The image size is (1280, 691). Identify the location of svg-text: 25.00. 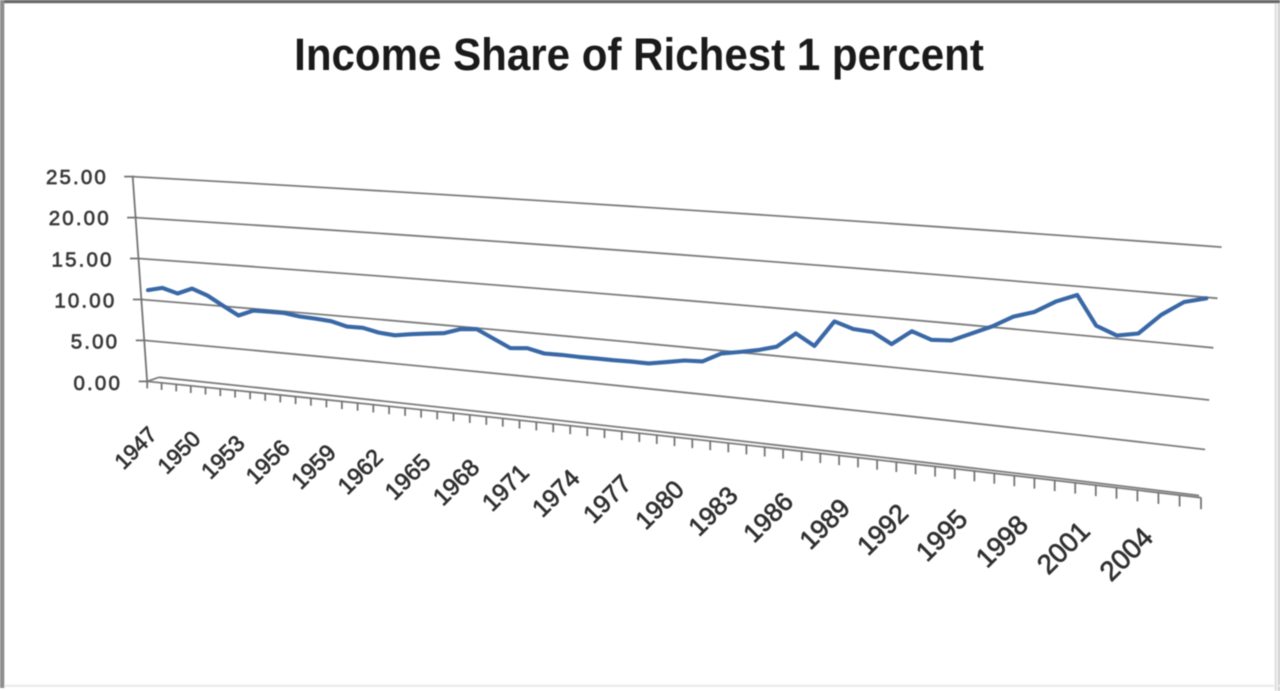
(77, 177).